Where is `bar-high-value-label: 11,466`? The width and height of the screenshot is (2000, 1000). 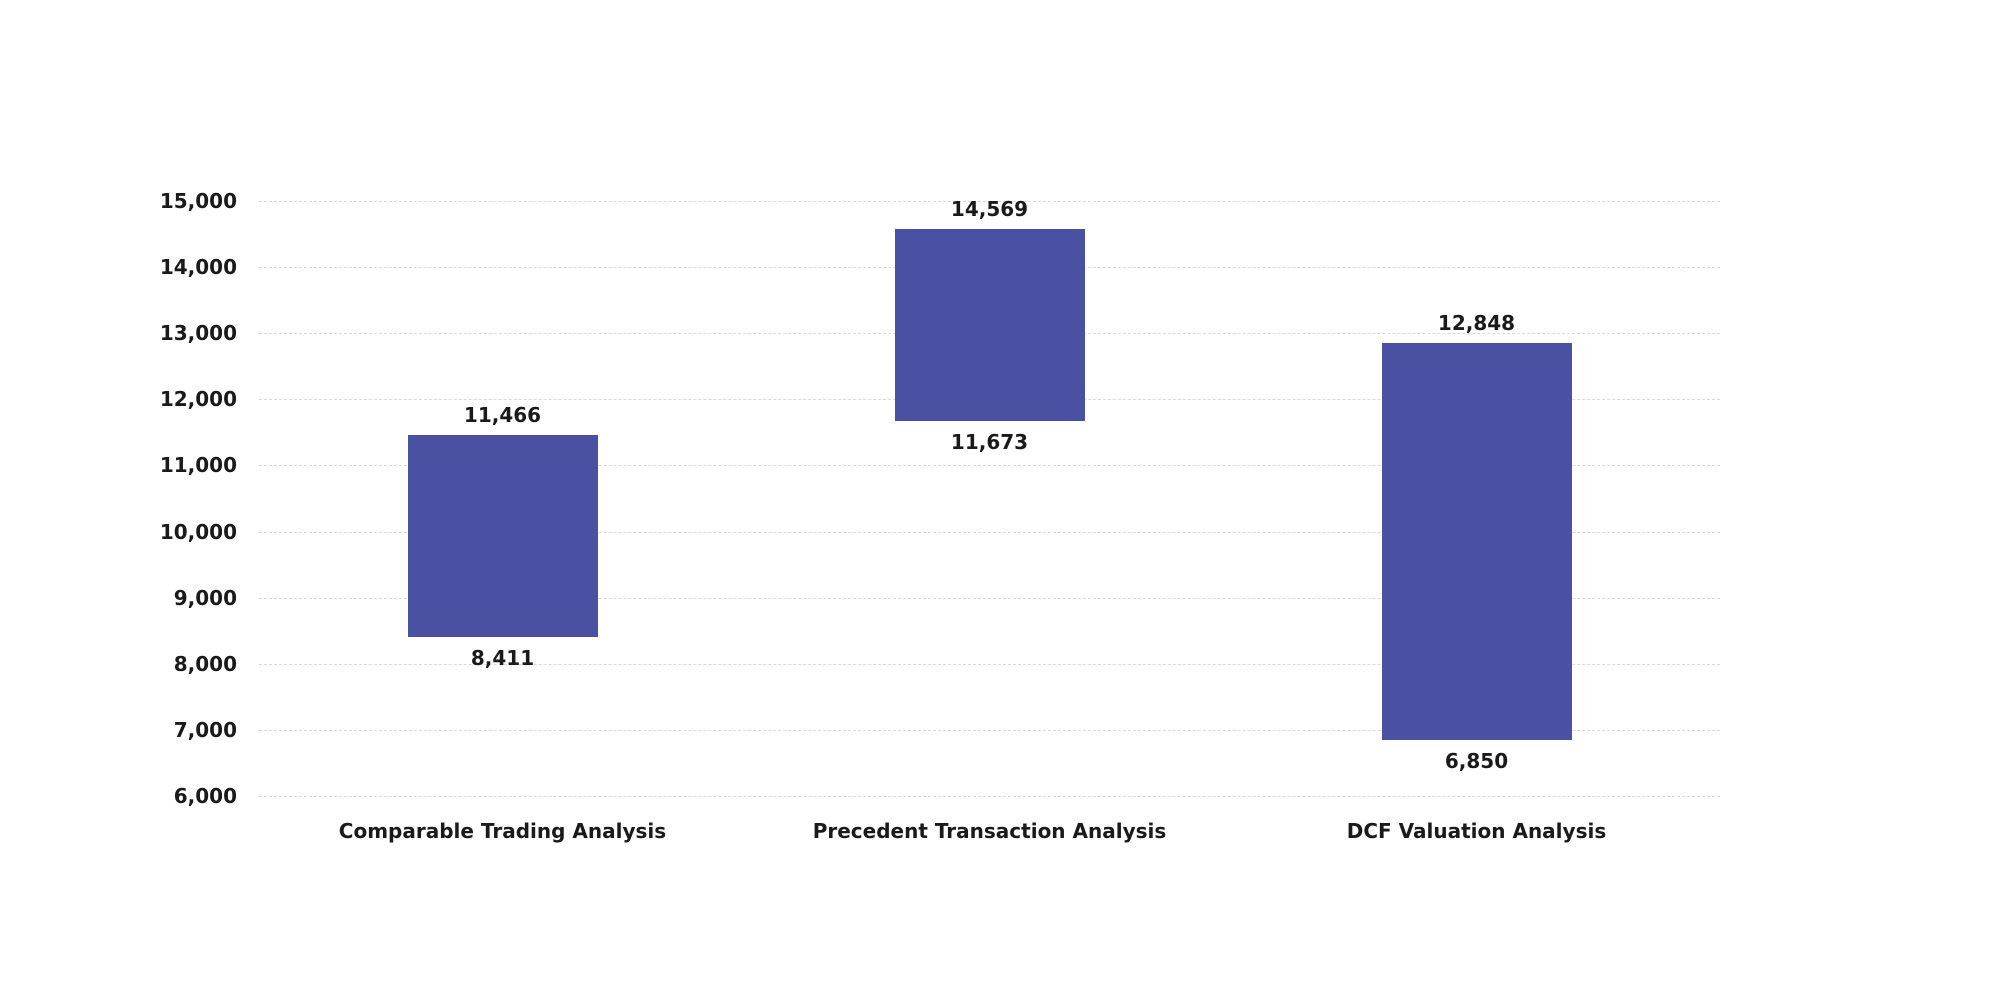 bar-high-value-label: 11,466 is located at coordinates (502, 414).